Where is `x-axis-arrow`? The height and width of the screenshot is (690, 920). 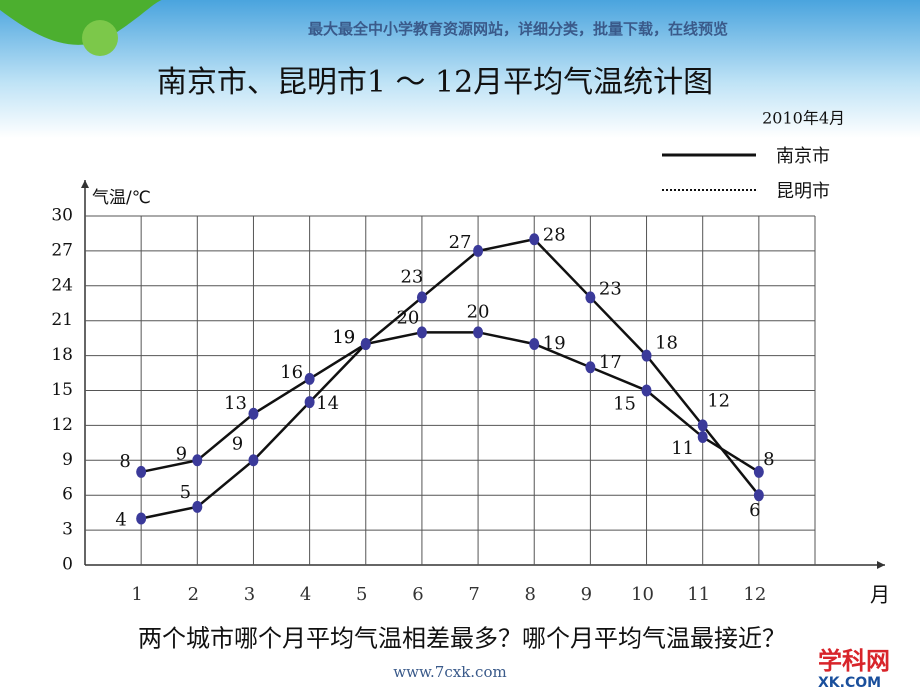 x-axis-arrow is located at coordinates (881, 565).